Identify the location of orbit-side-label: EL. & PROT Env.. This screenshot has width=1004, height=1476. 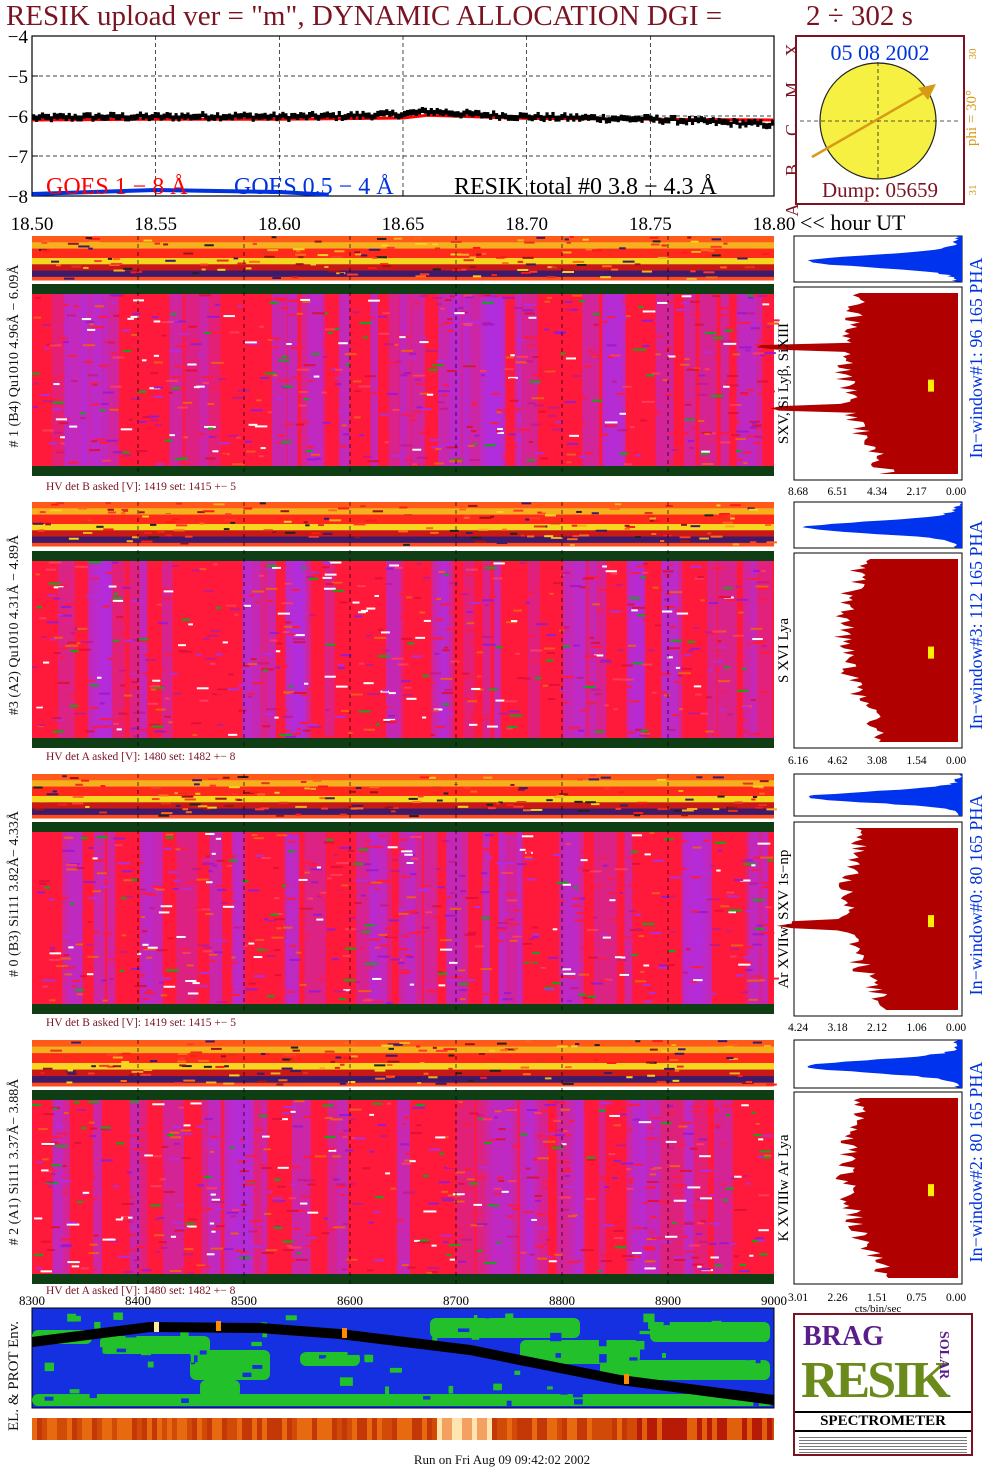
(14, 1376).